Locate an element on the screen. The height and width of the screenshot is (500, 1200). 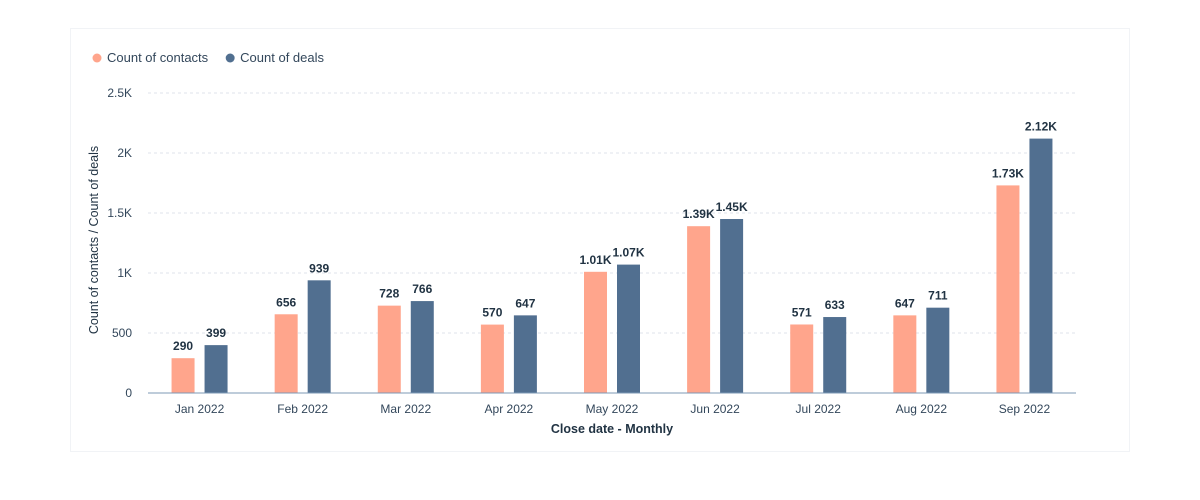
bar-value-label: 290 is located at coordinates (183, 346).